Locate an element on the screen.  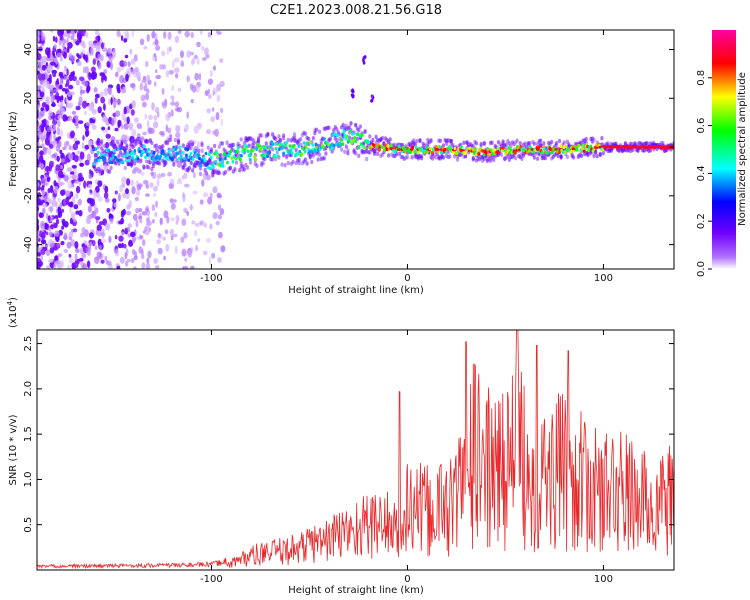
y-tick-label: -40 is located at coordinates (28, 244).